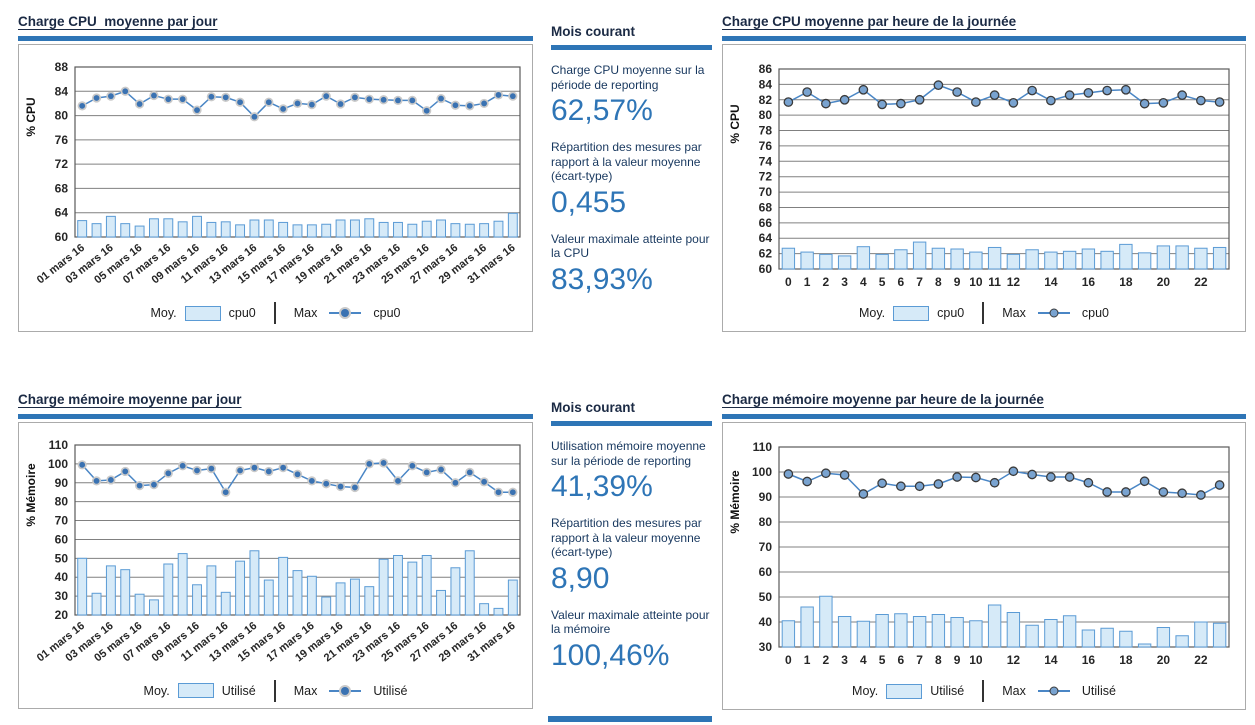 This screenshot has width=1255, height=725. I want to click on svg-text: 80, so click(766, 115).